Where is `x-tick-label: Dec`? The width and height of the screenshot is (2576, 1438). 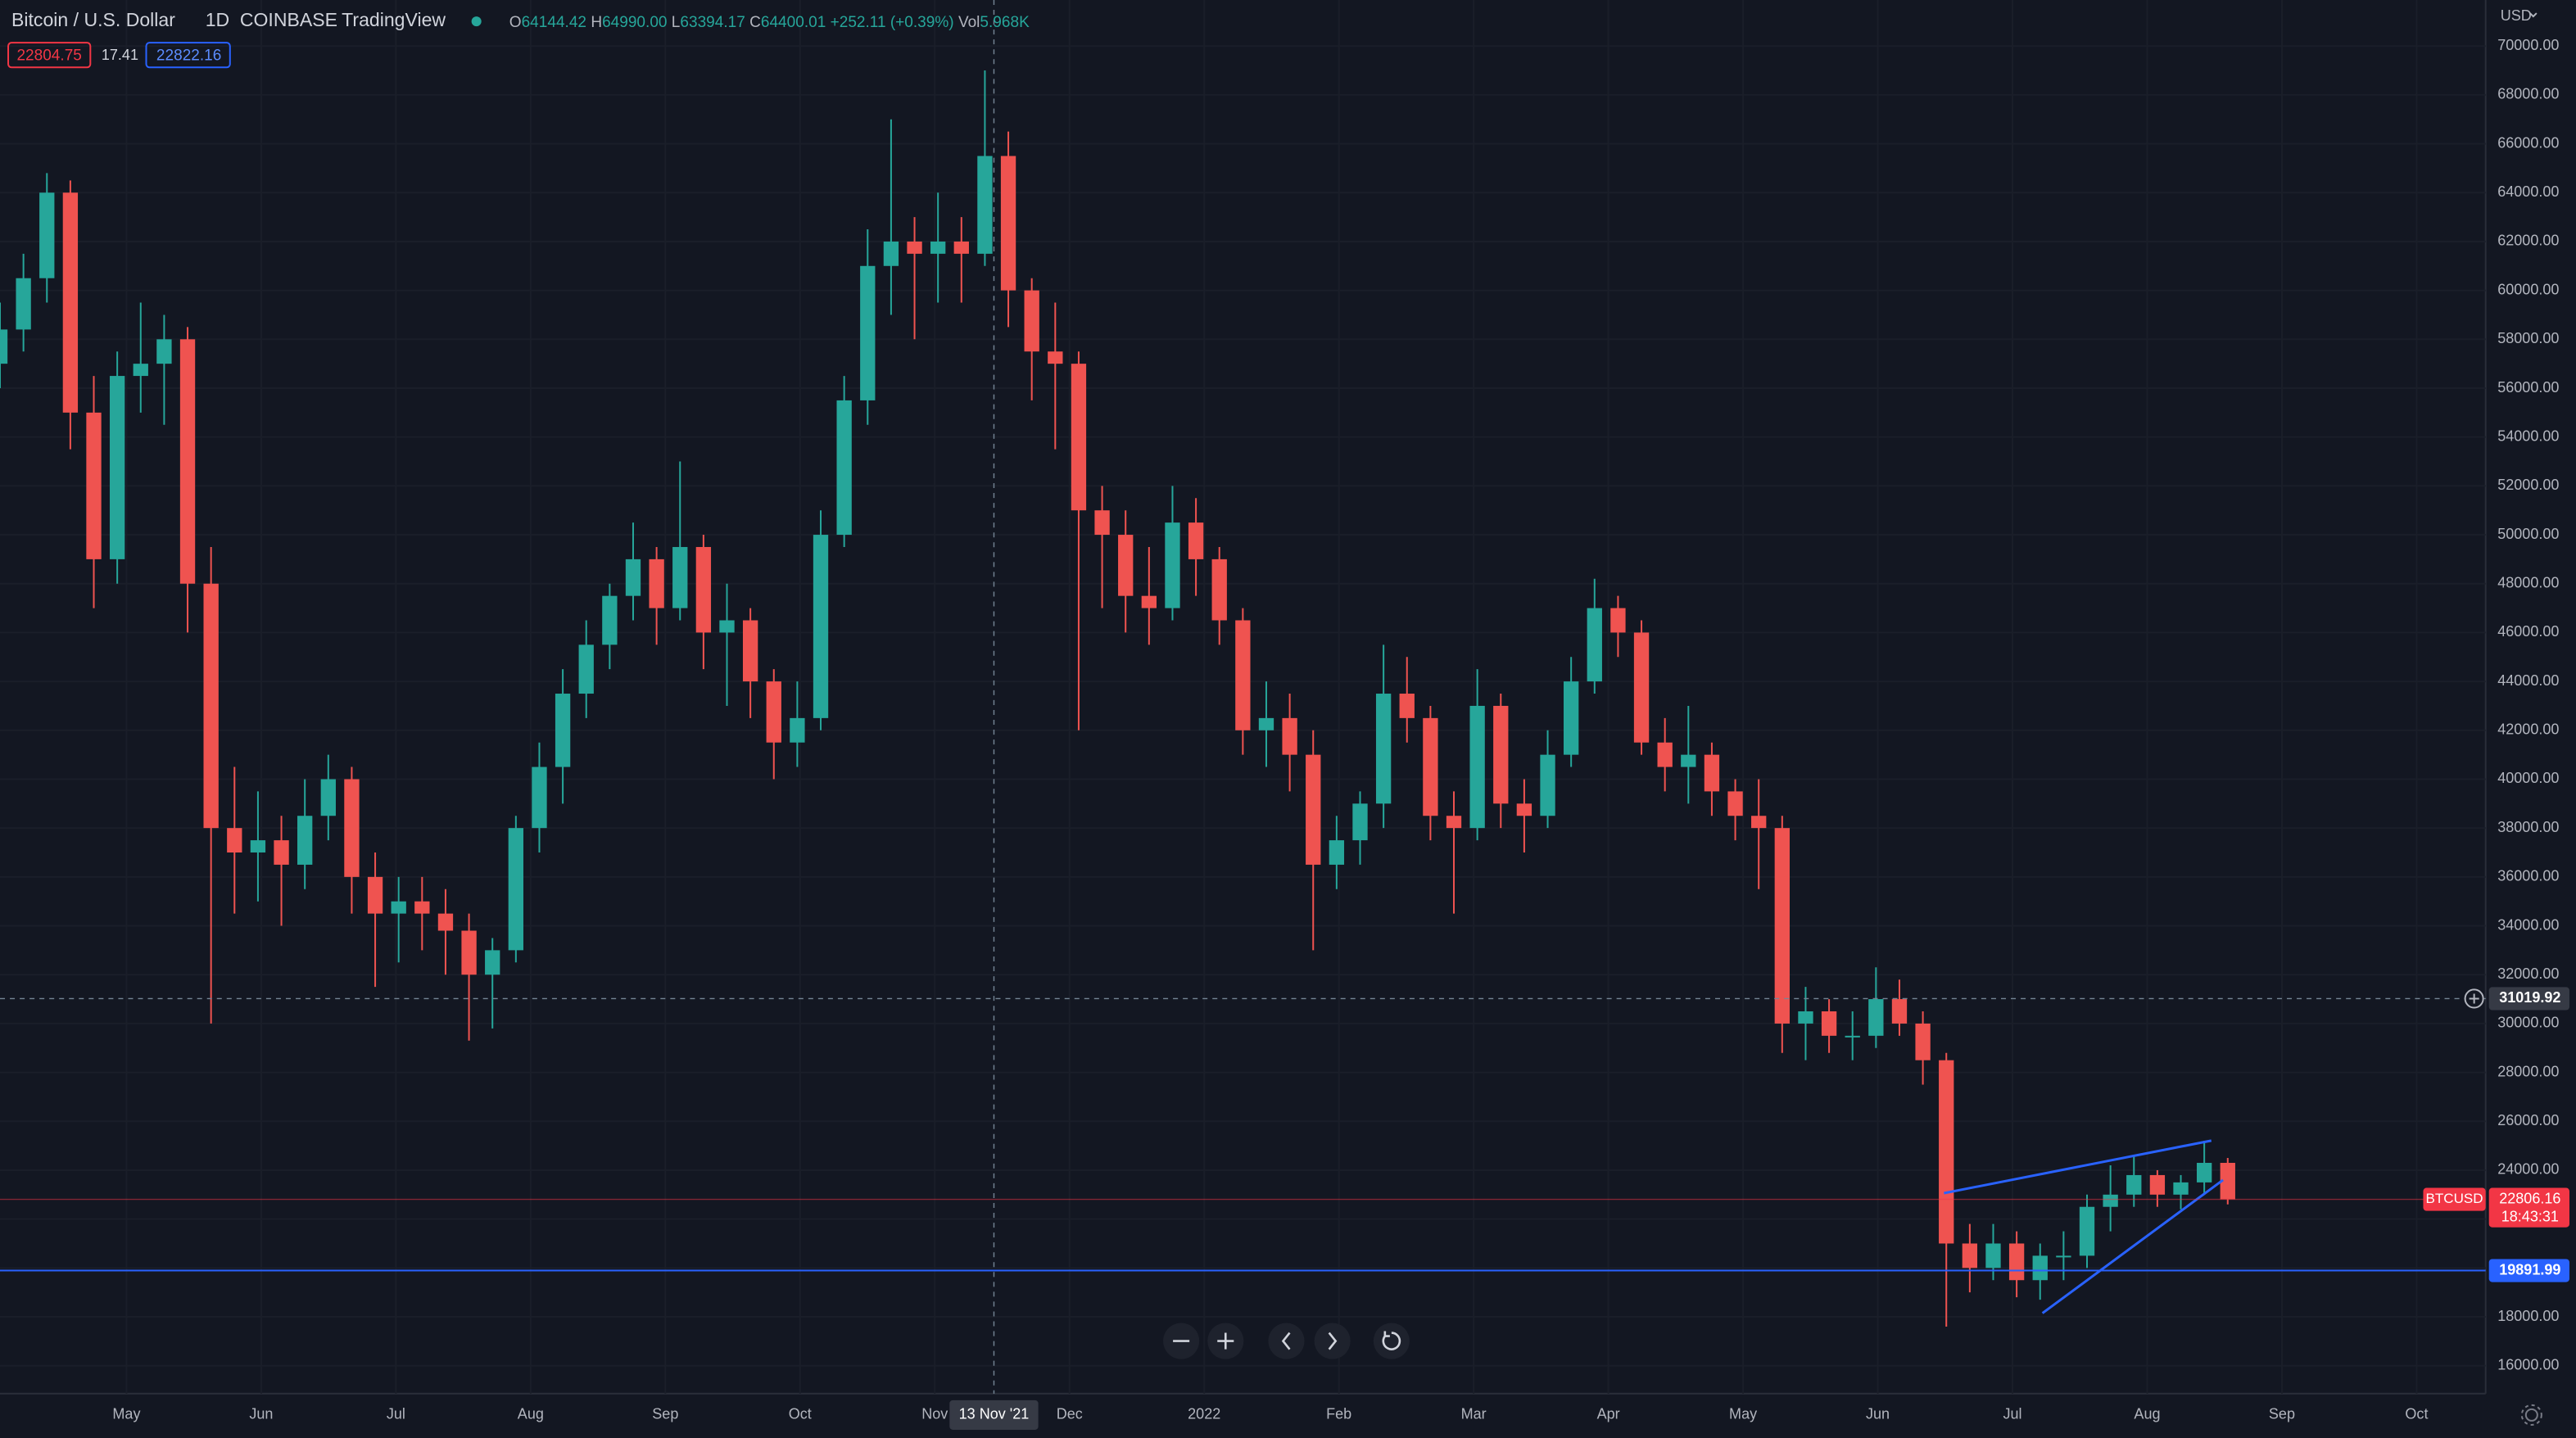
x-tick-label: Dec is located at coordinates (1070, 1414).